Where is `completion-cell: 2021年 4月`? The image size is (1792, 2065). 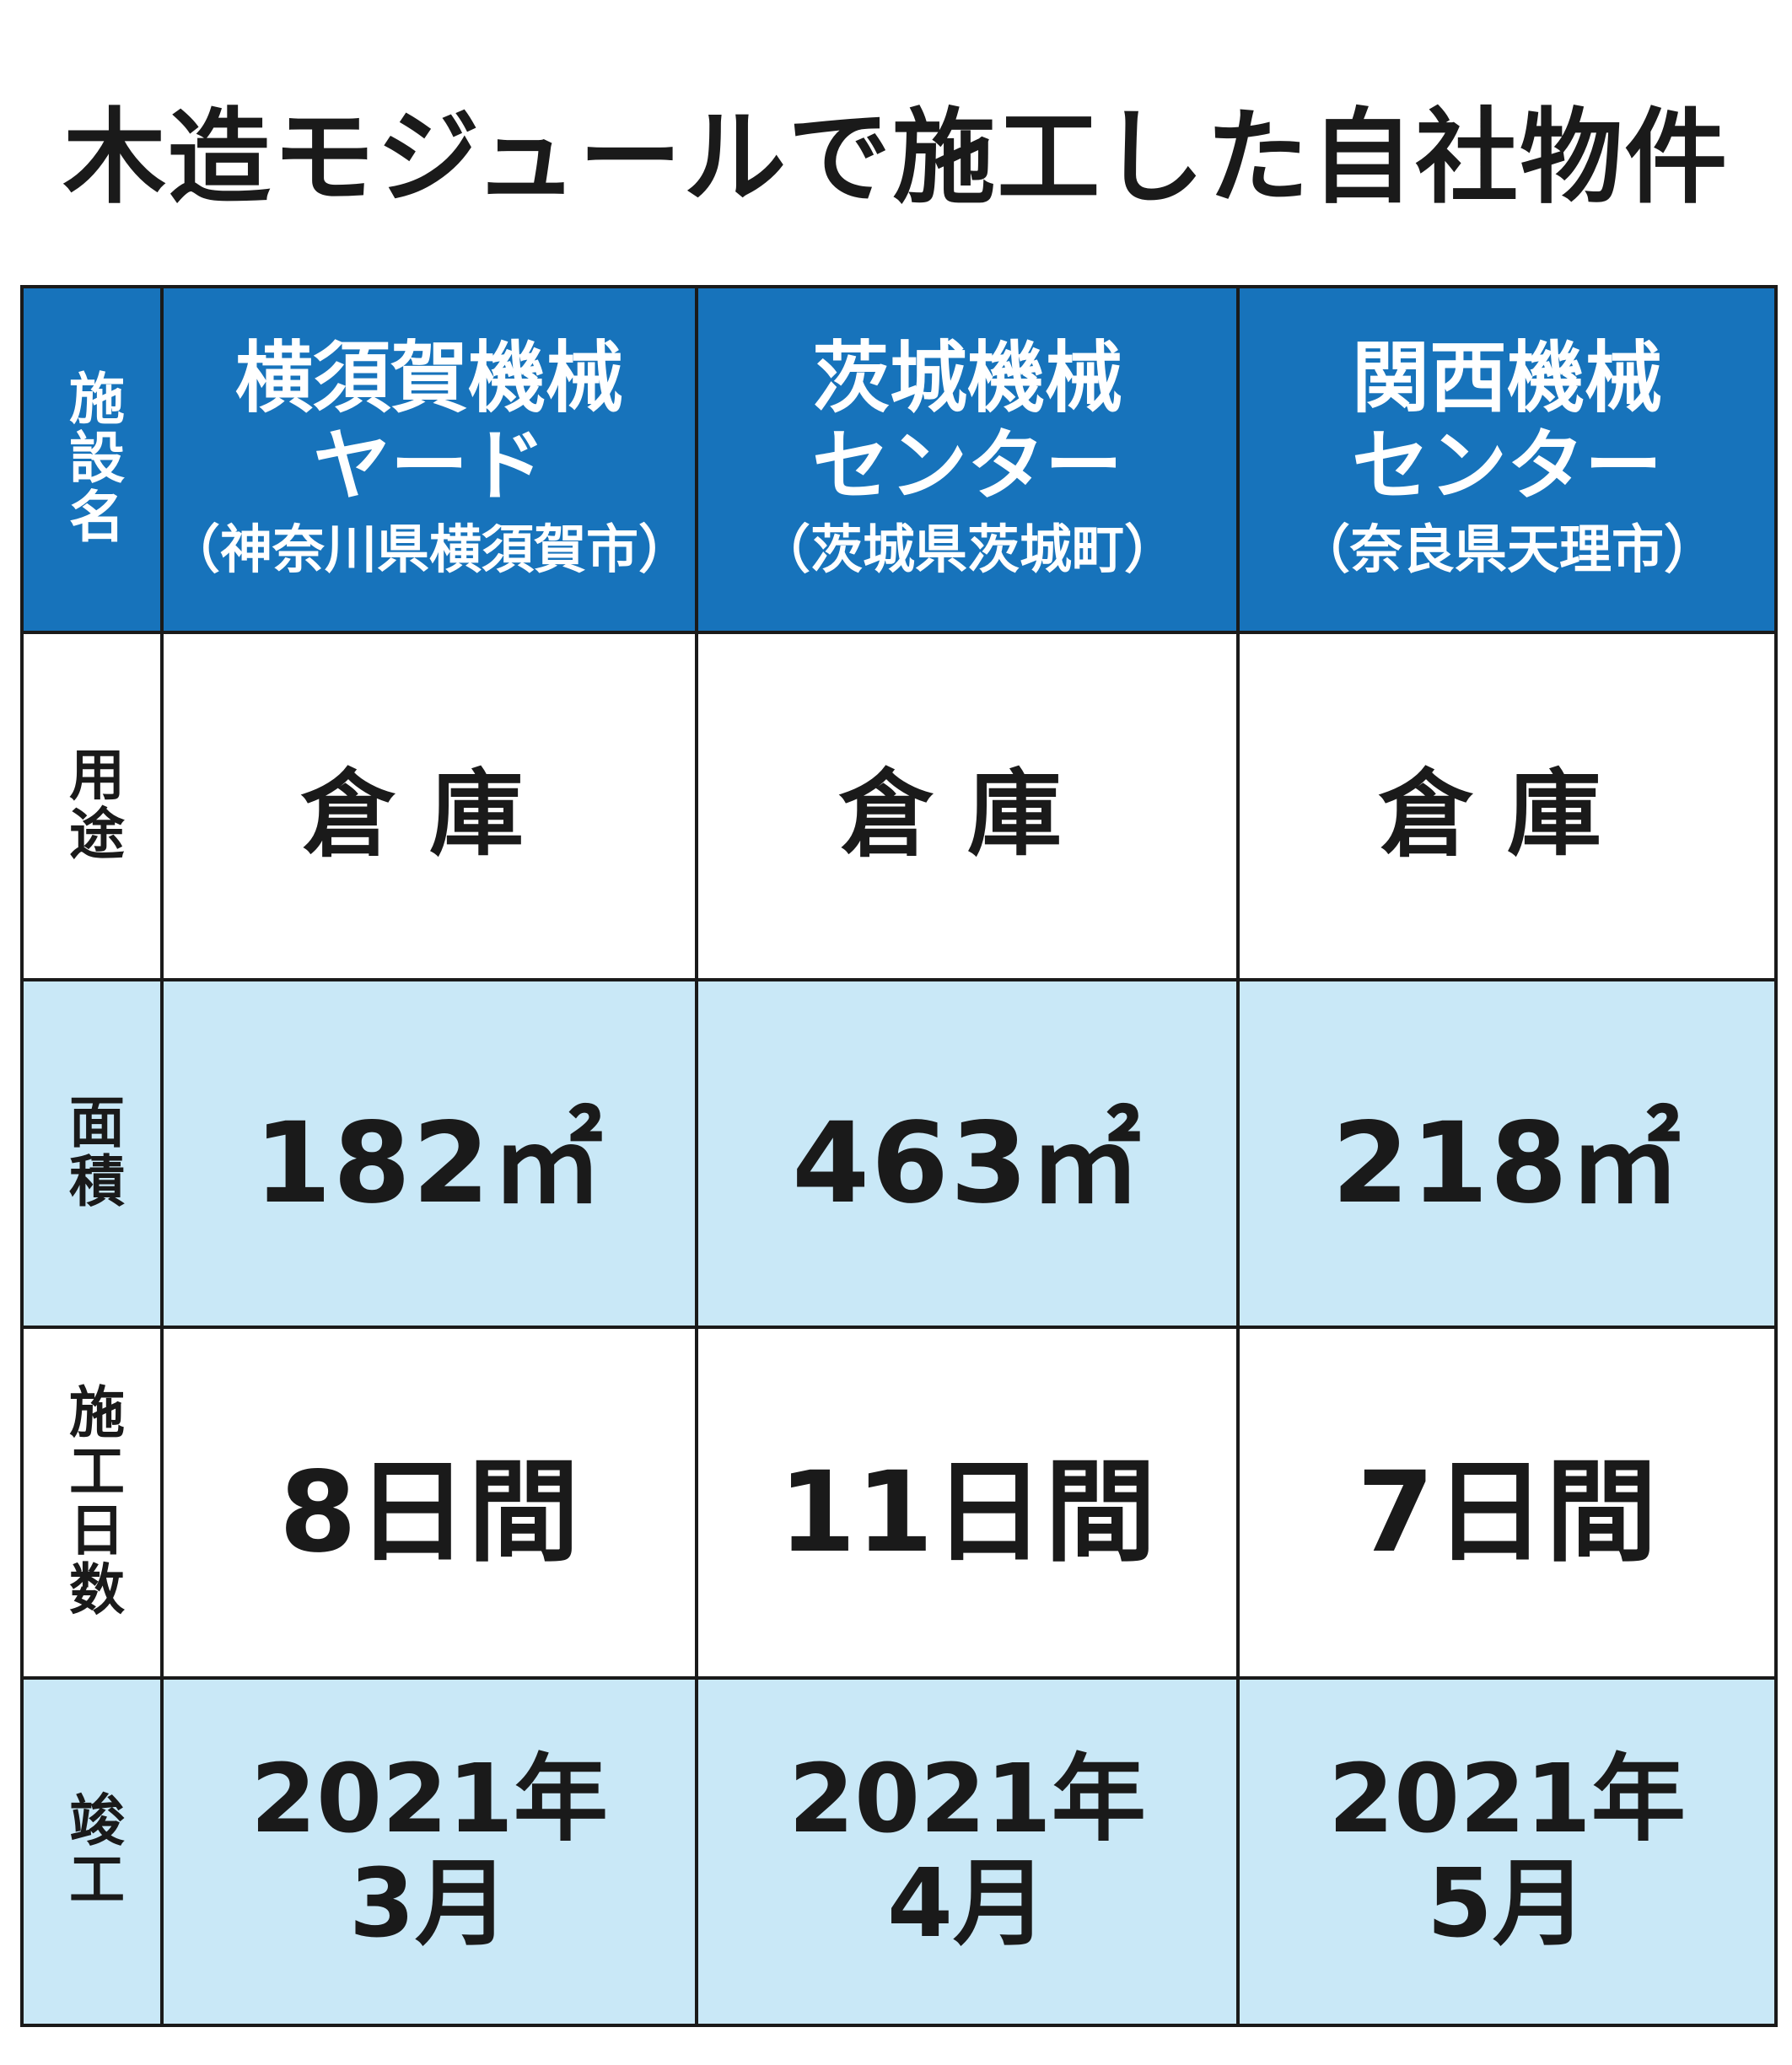
completion-cell: 2021年 4月 is located at coordinates (967, 1851).